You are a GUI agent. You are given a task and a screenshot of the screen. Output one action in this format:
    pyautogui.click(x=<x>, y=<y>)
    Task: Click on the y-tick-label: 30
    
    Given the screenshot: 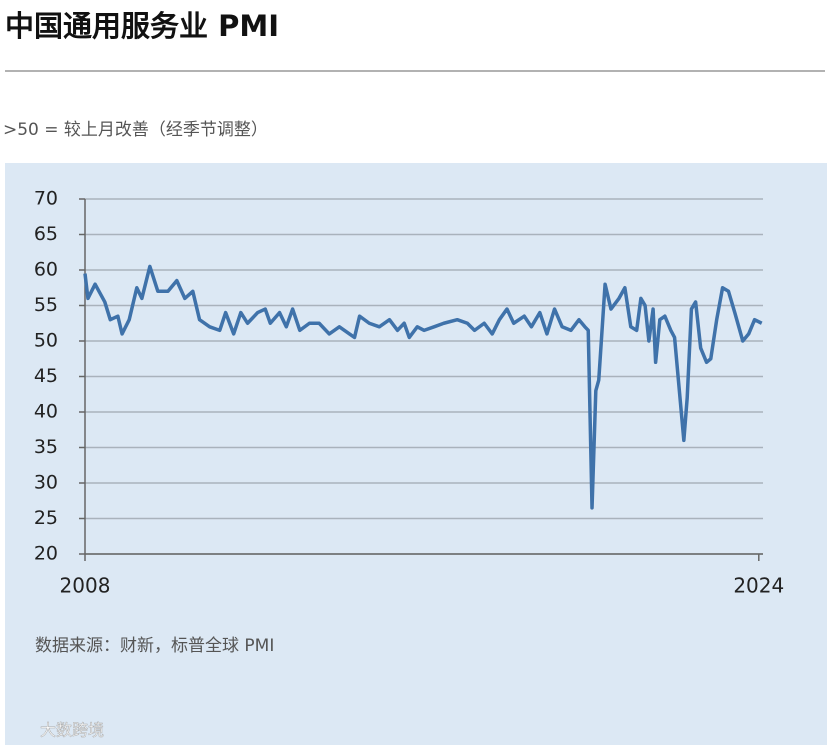 What is the action you would take?
    pyautogui.click(x=46, y=483)
    